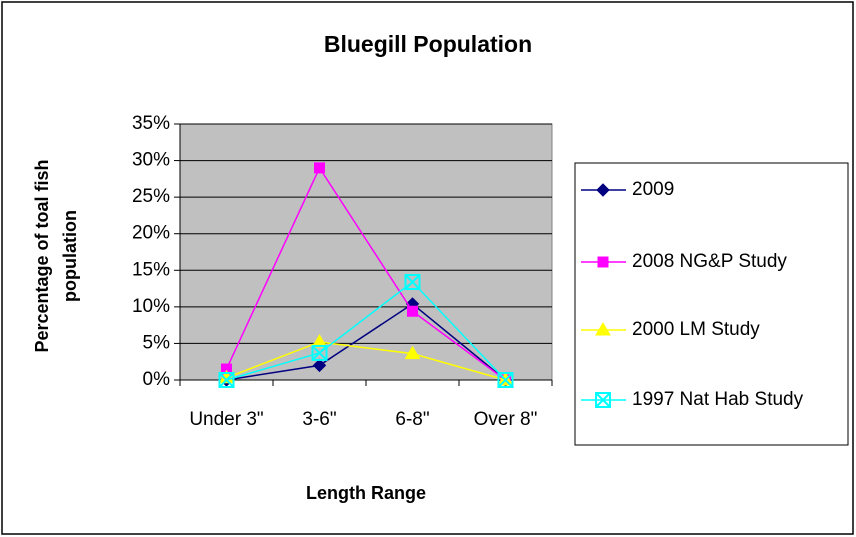  I want to click on legend-label: 2009, so click(653, 189).